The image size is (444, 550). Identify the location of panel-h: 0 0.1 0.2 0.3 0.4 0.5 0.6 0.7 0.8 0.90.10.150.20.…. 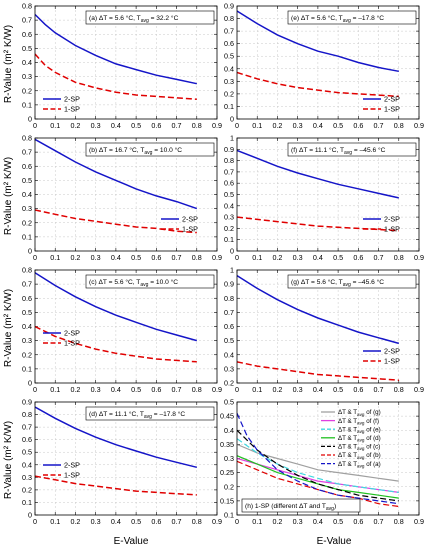
(322, 462).